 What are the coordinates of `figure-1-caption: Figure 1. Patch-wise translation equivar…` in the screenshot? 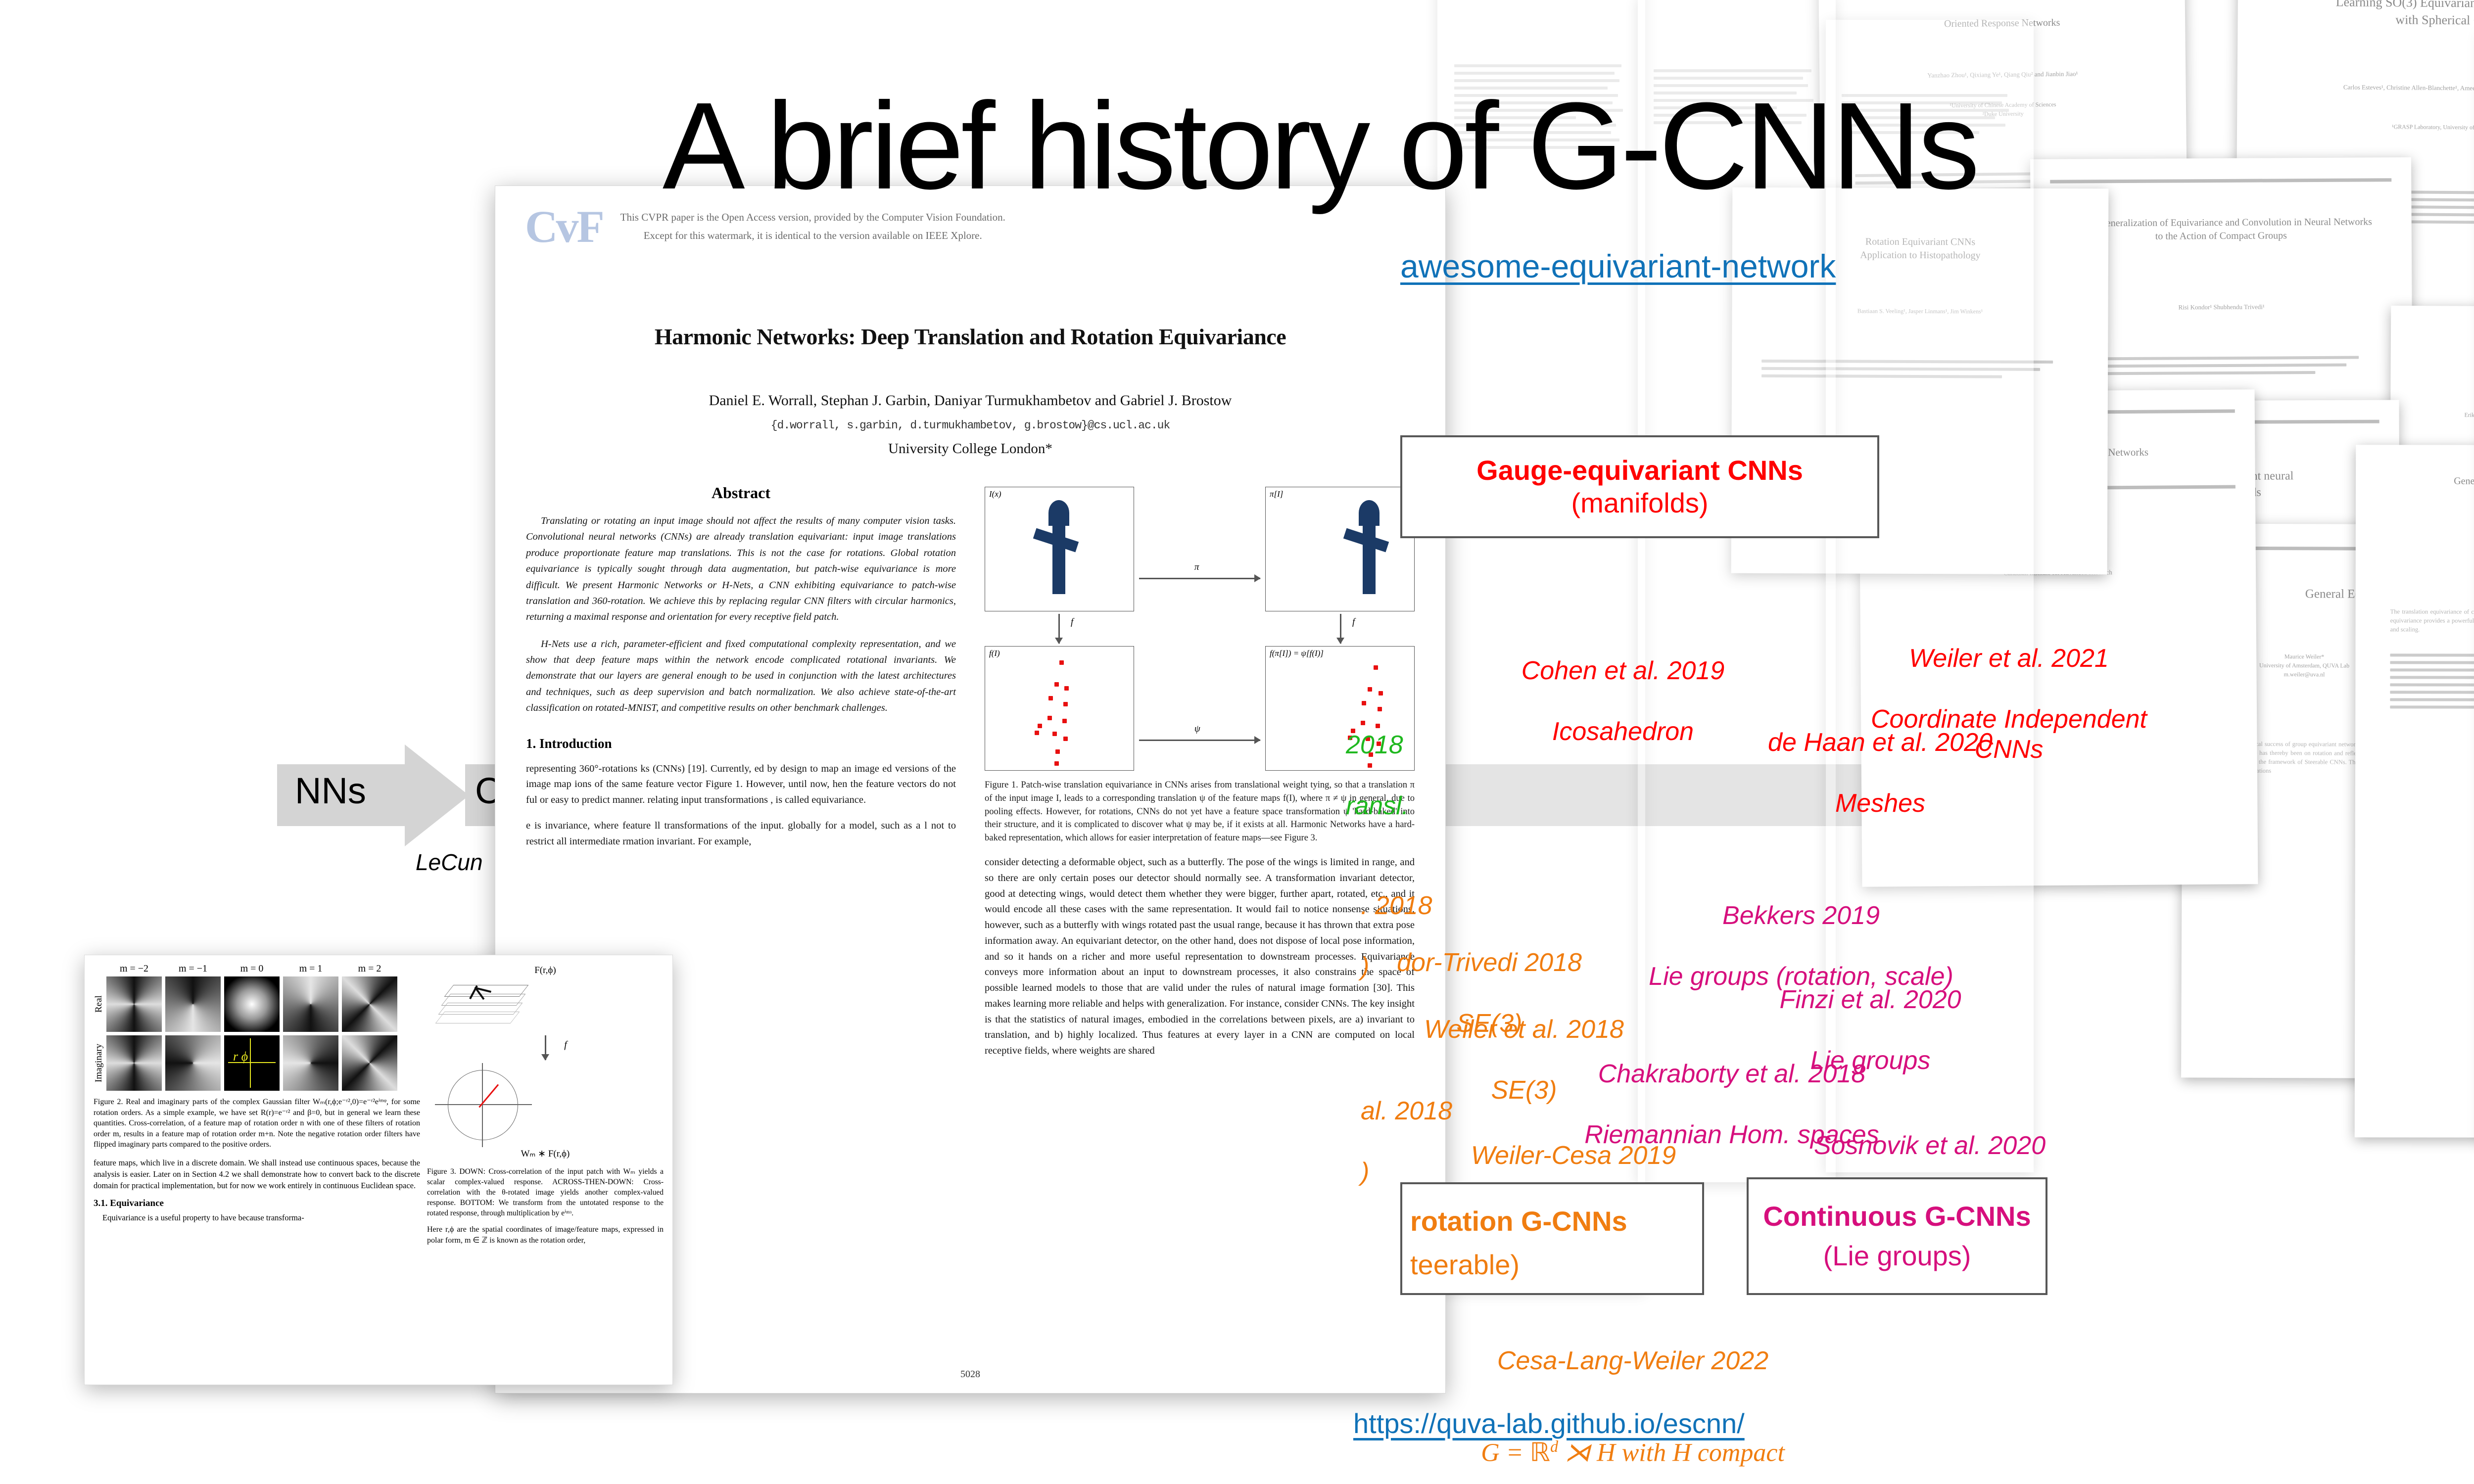 It's located at (1200, 811).